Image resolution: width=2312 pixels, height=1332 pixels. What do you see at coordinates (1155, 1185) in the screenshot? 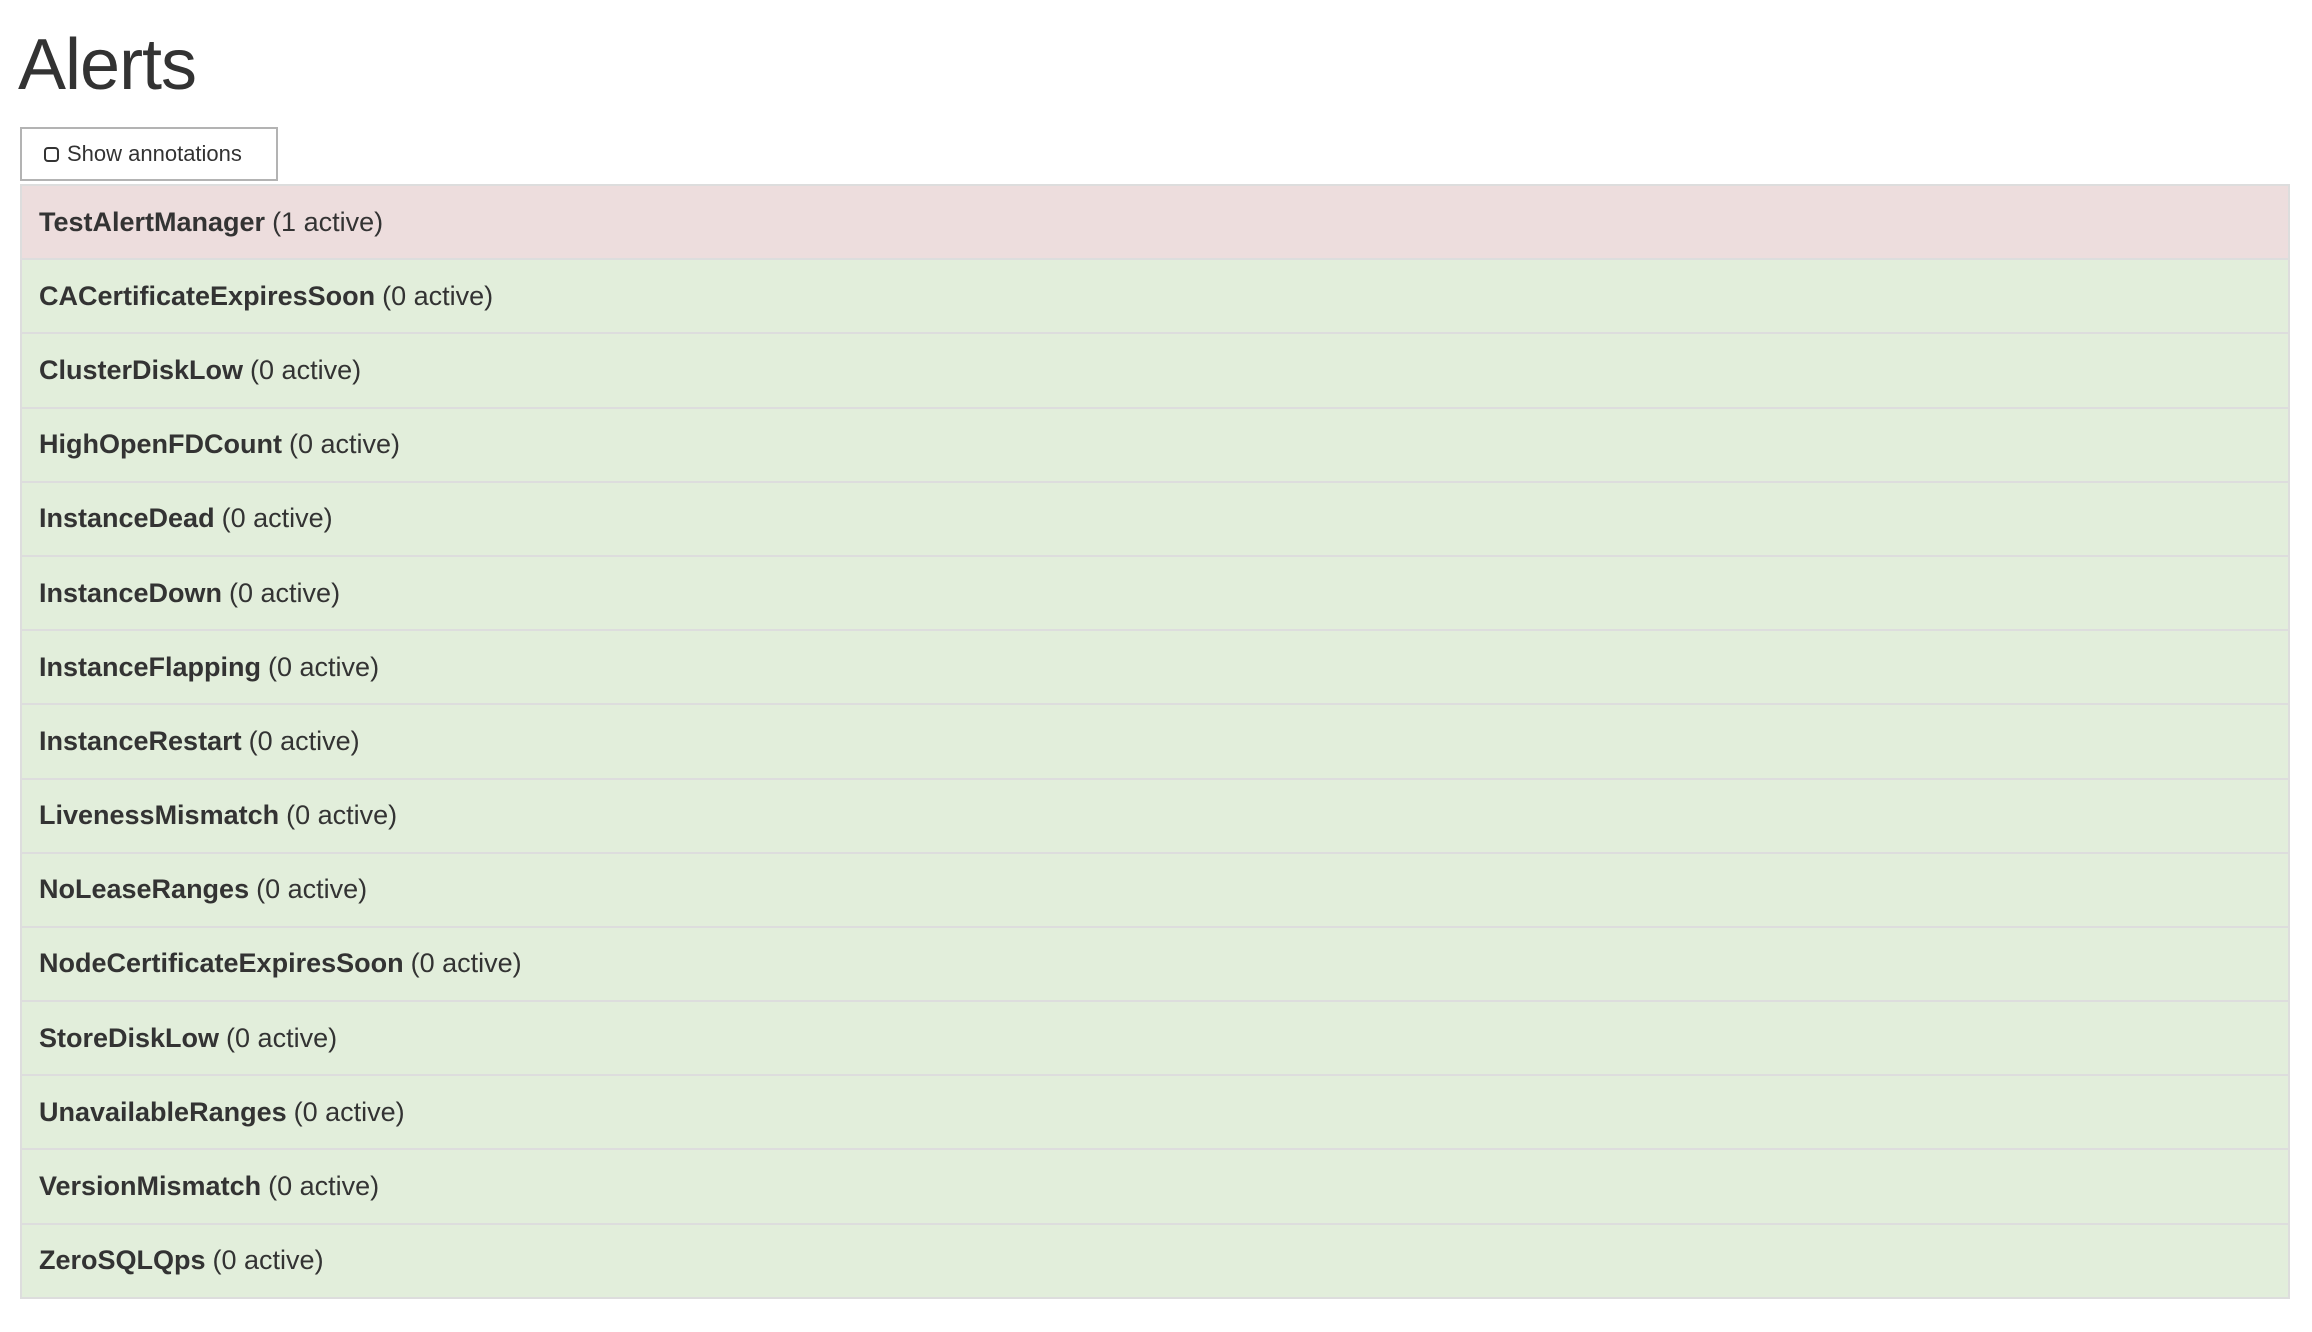
I see `alert-group-row: VersionMismatch (0 active)` at bounding box center [1155, 1185].